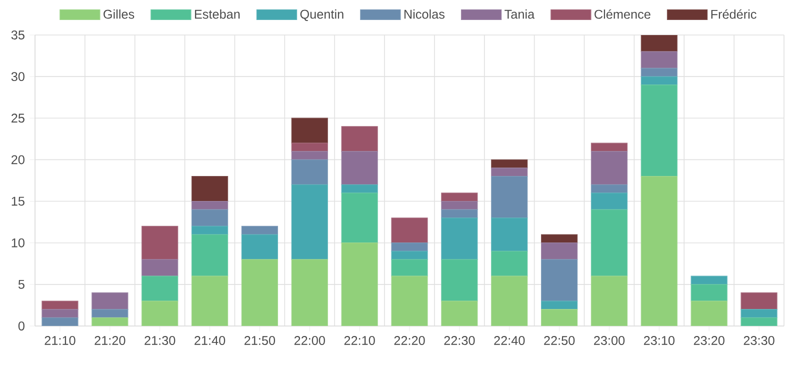  What do you see at coordinates (559, 340) in the screenshot?
I see `x-tick-label: 22:50` at bounding box center [559, 340].